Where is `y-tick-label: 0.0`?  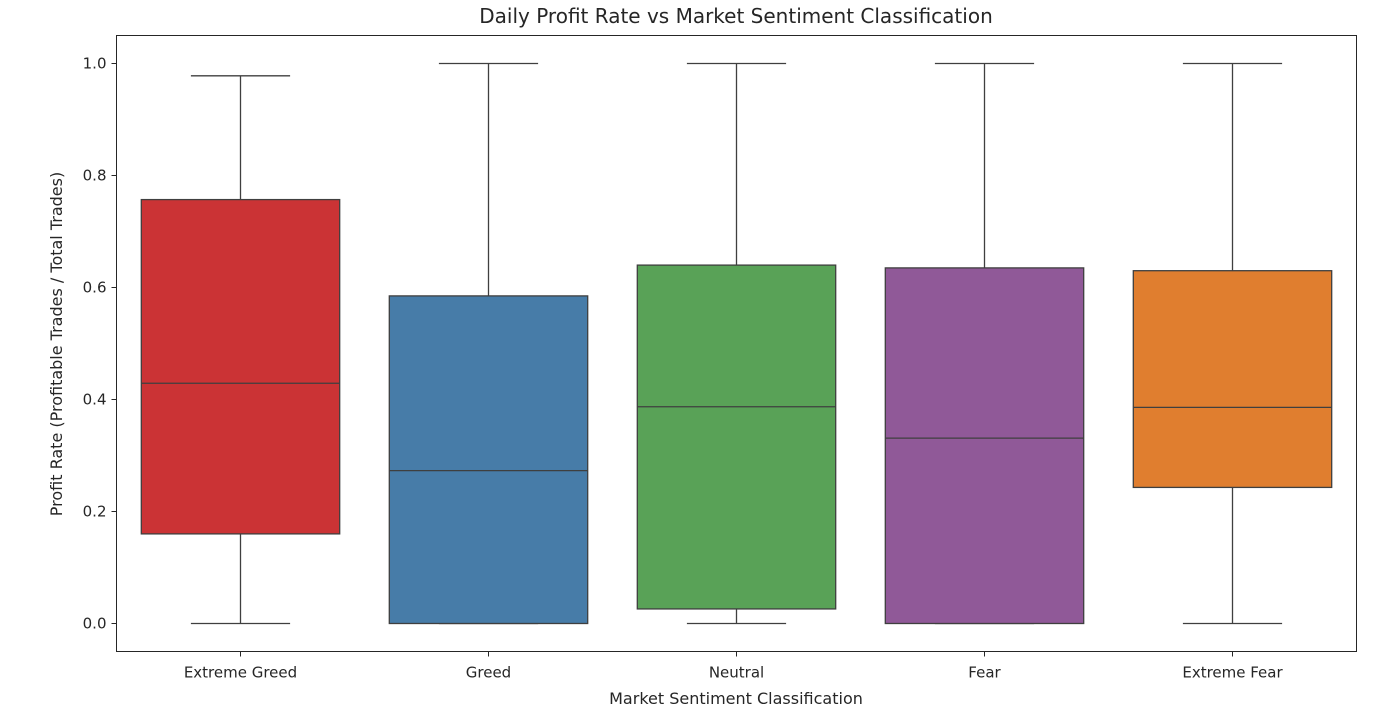 y-tick-label: 0.0 is located at coordinates (95, 624).